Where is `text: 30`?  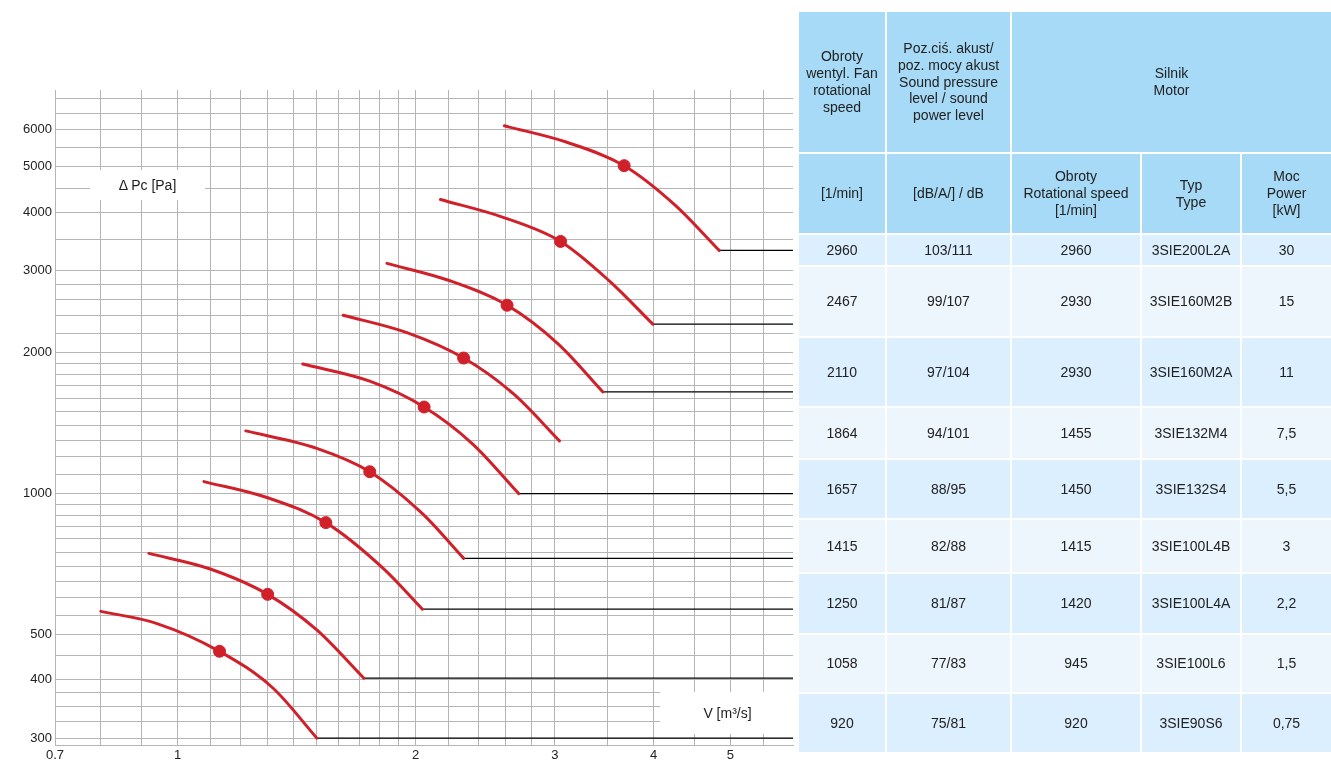 text: 30 is located at coordinates (1286, 250).